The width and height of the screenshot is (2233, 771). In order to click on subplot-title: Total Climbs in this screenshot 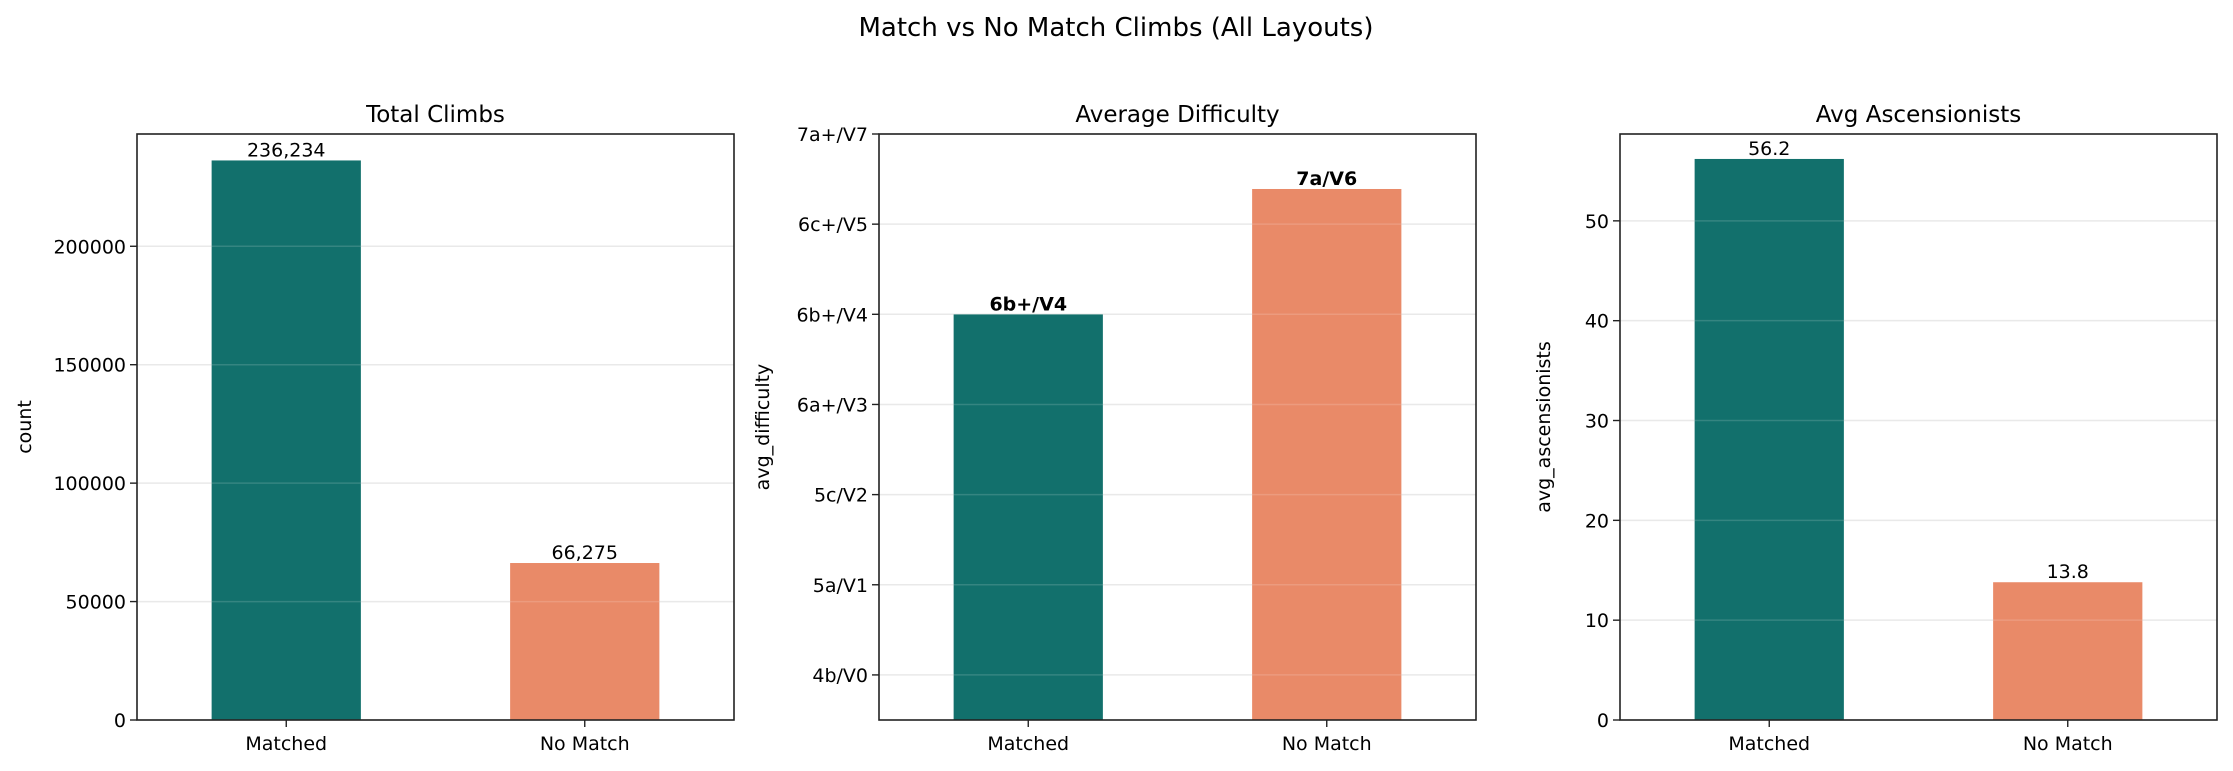, I will do `click(435, 115)`.